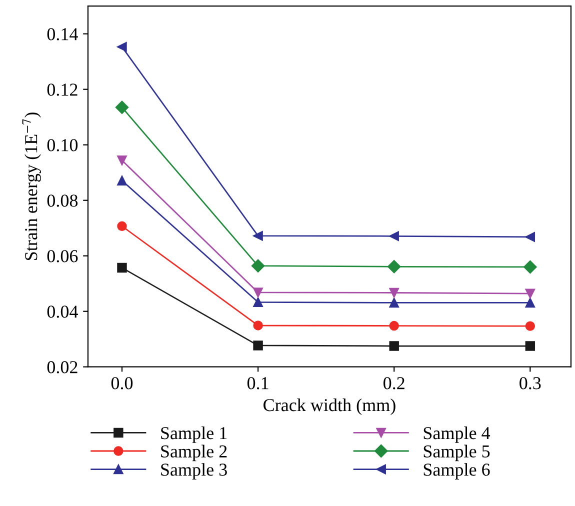 This screenshot has width=575, height=506. I want to click on x-tick-label: 0.3, so click(530, 383).